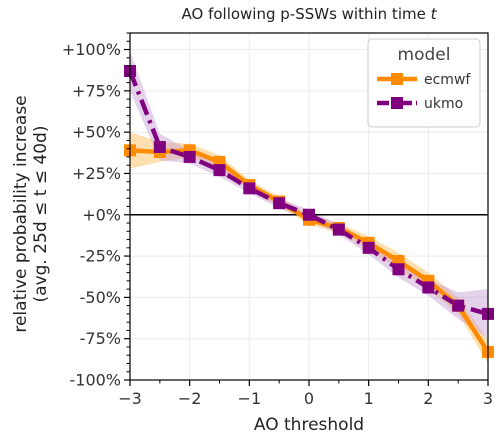 This screenshot has height=442, width=500. I want to click on x-tick-label: 3, so click(488, 398).